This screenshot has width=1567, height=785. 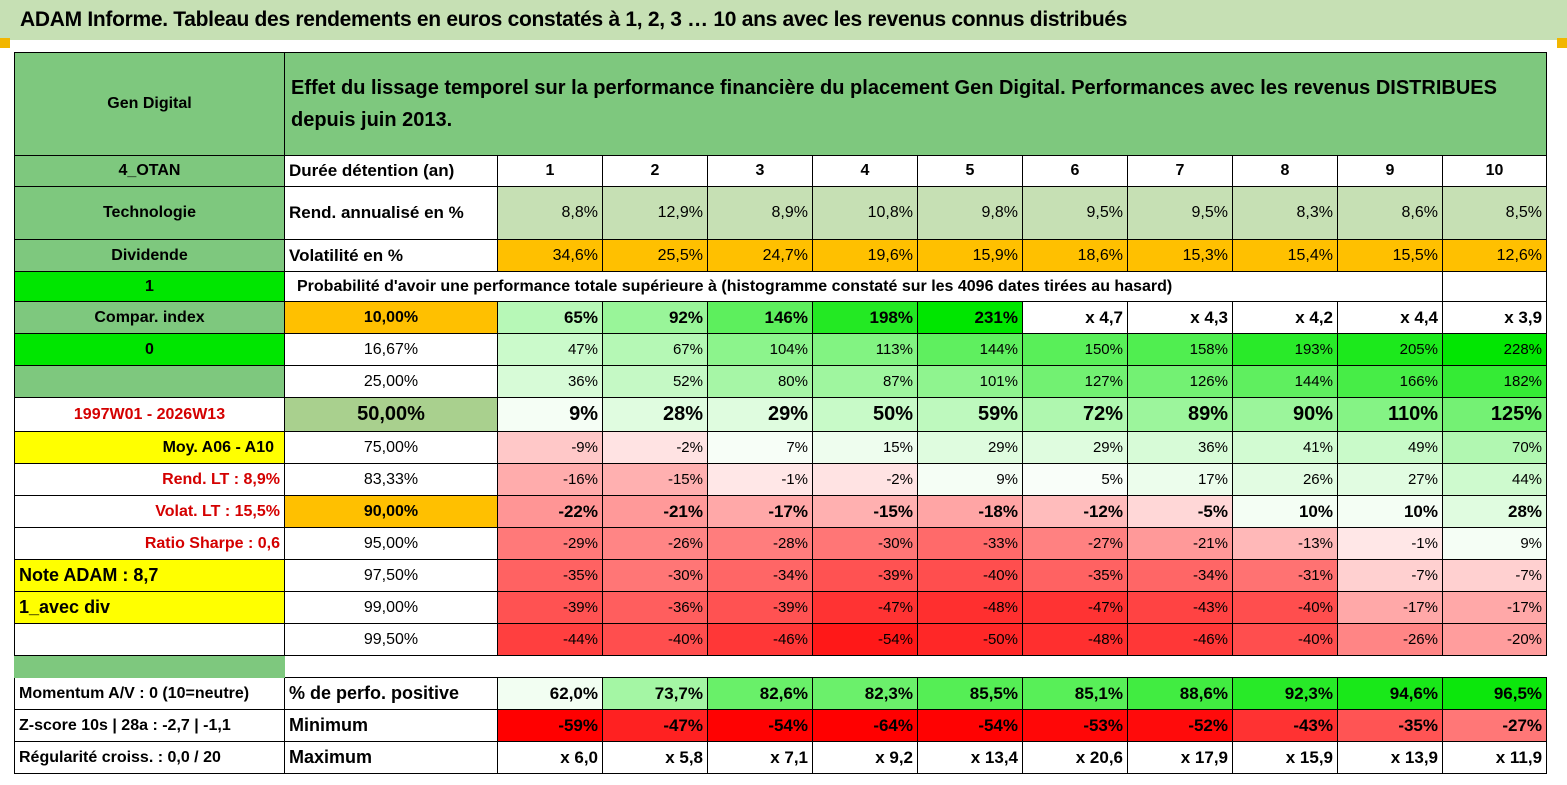 What do you see at coordinates (760, 255) in the screenshot?
I see `value-cell: 24,7%` at bounding box center [760, 255].